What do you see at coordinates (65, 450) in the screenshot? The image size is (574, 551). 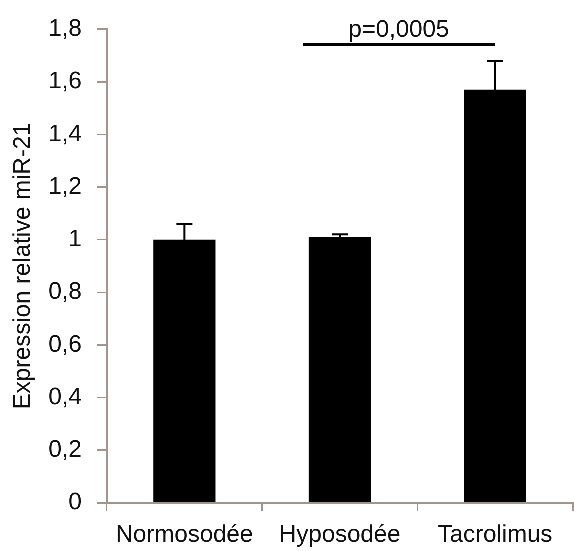 I see `y-tick-label: 0,2` at bounding box center [65, 450].